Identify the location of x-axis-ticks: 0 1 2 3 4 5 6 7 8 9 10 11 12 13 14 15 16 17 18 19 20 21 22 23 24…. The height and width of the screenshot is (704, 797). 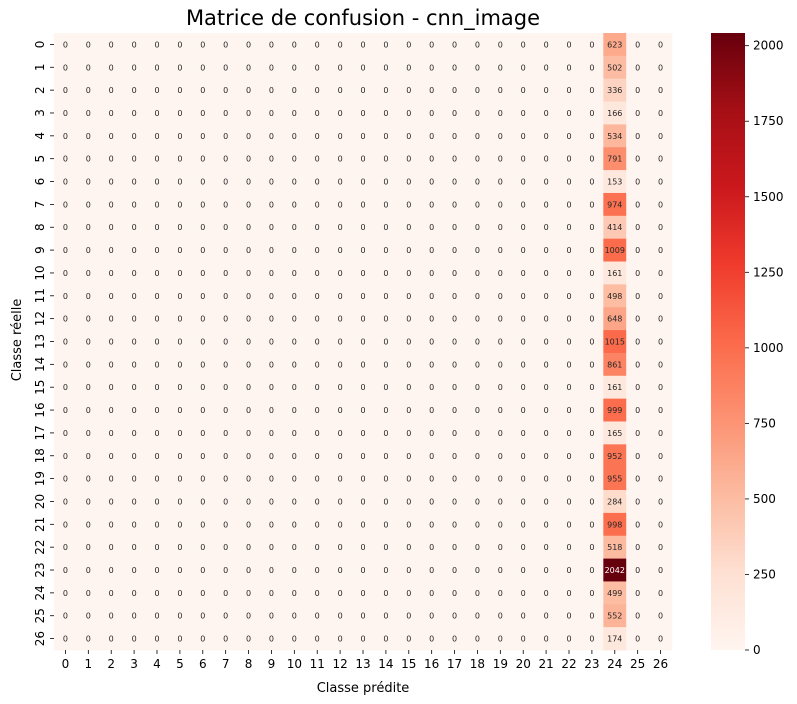
(365, 660).